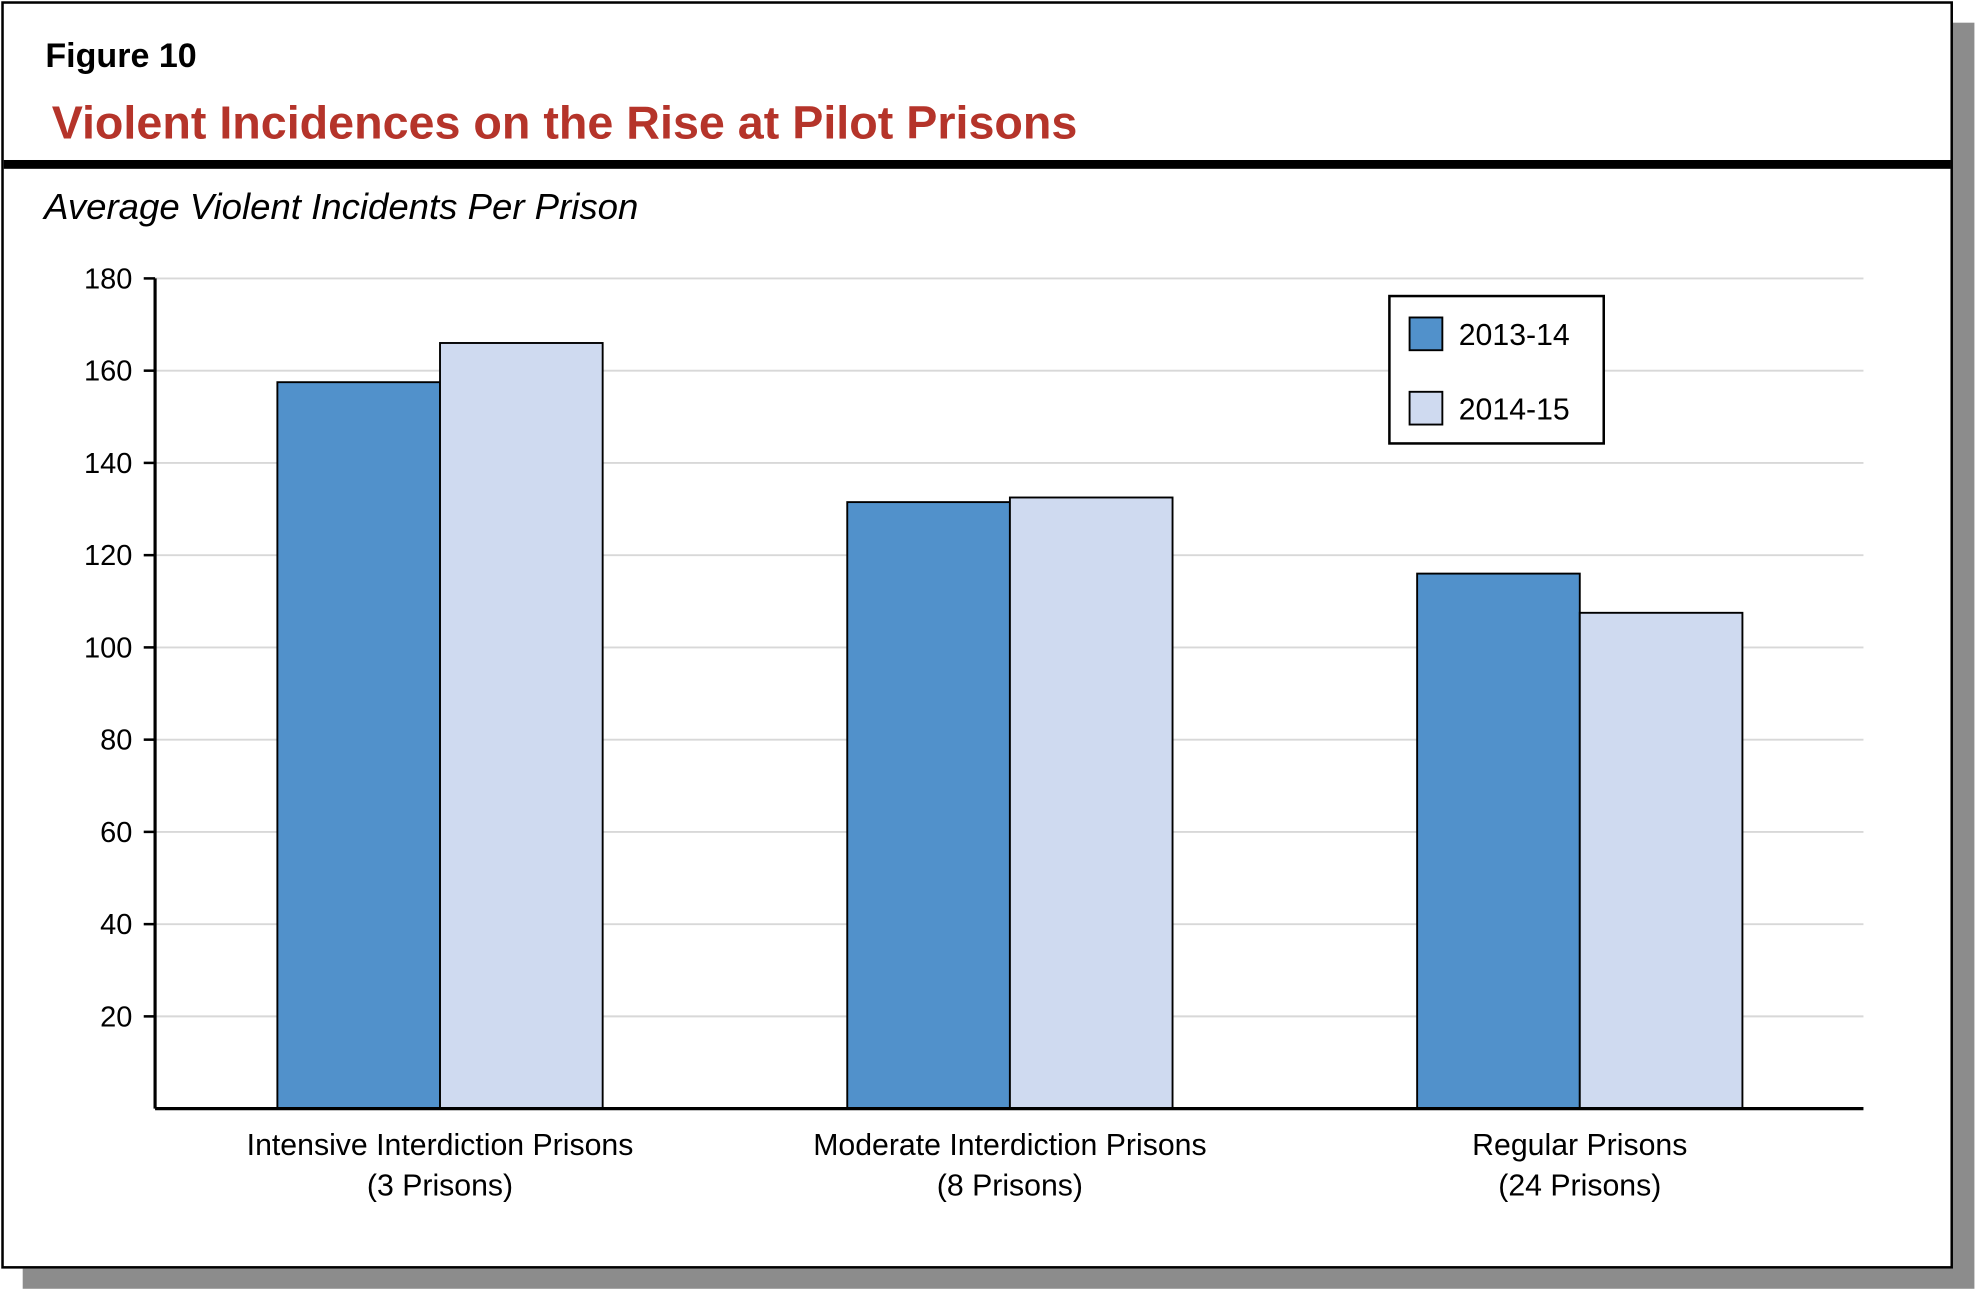 The height and width of the screenshot is (1290, 1977). Describe the element at coordinates (108, 280) in the screenshot. I see `y-tick-label: 180` at that location.